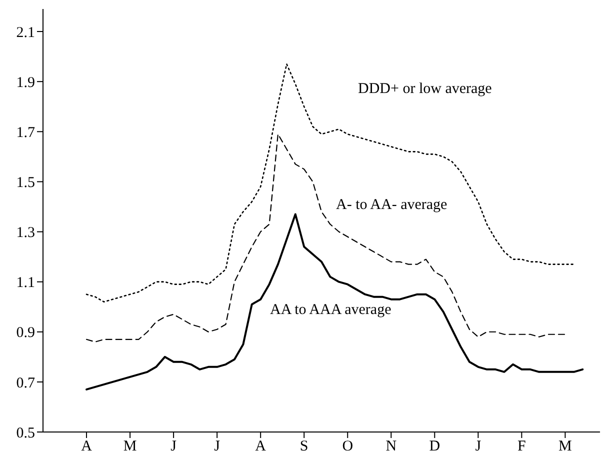  I want to click on x-tick-label: F, so click(522, 446).